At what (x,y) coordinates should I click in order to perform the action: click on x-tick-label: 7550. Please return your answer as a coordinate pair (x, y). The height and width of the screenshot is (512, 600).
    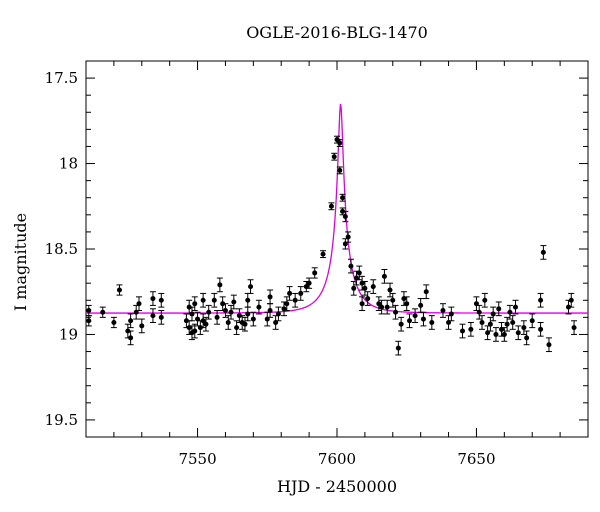
    Looking at the image, I should click on (197, 459).